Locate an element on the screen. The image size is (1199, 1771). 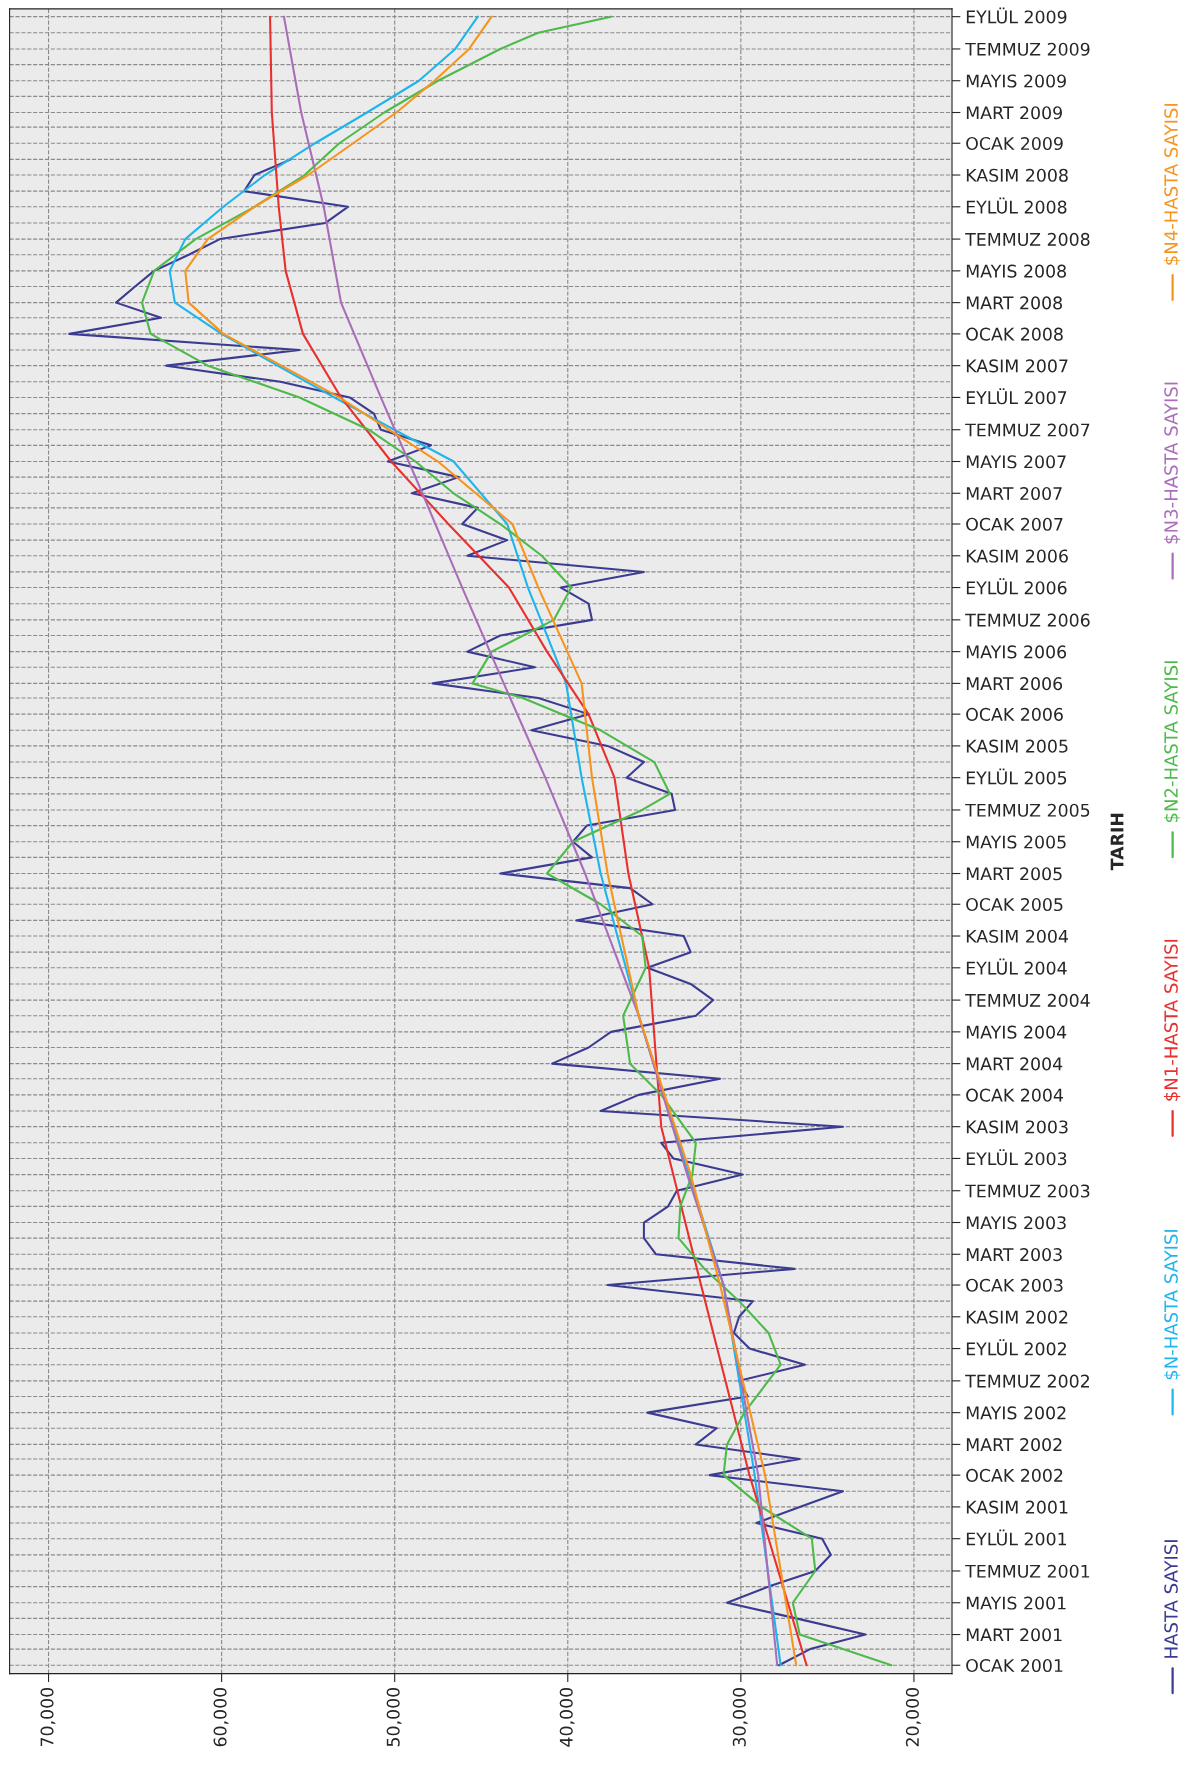
y-tick-label: KASIM 2007 is located at coordinates (1017, 366).